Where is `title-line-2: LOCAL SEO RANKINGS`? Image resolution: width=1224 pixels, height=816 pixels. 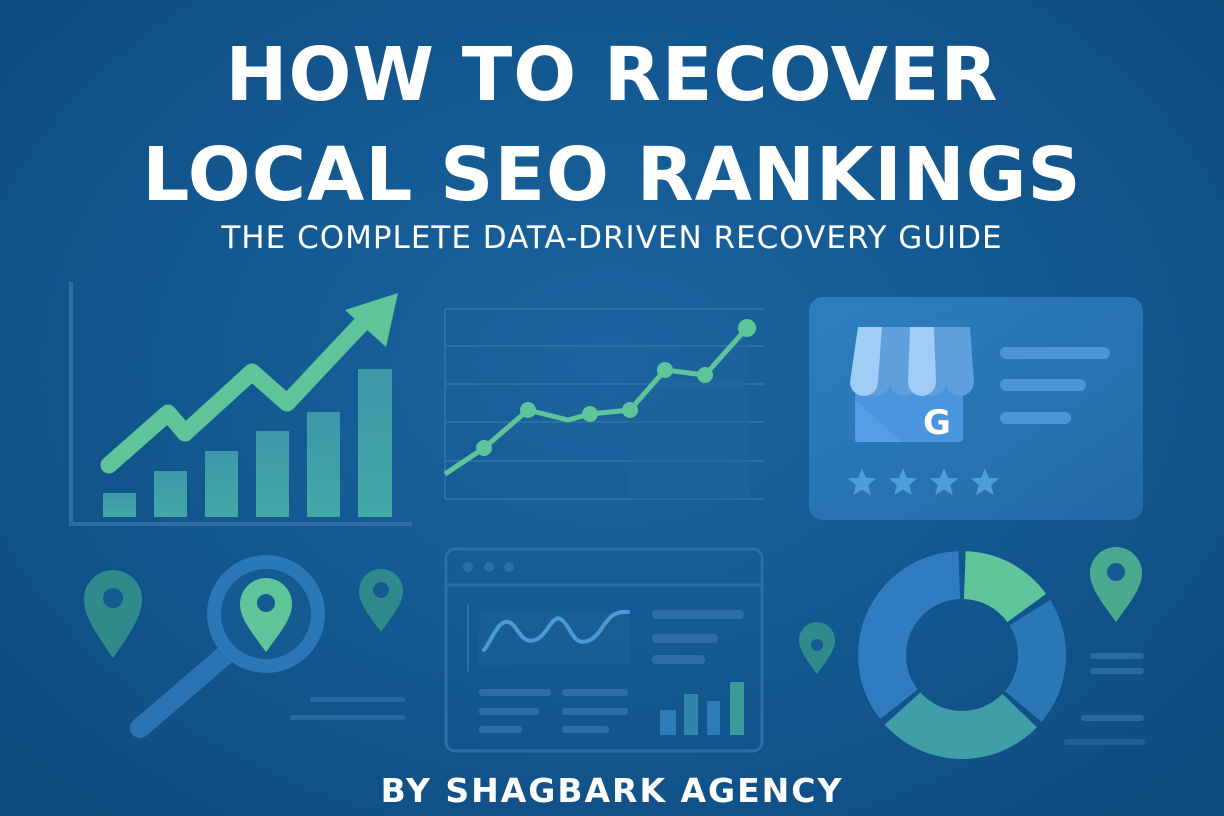
title-line-2: LOCAL SEO RANKINGS is located at coordinates (612, 175).